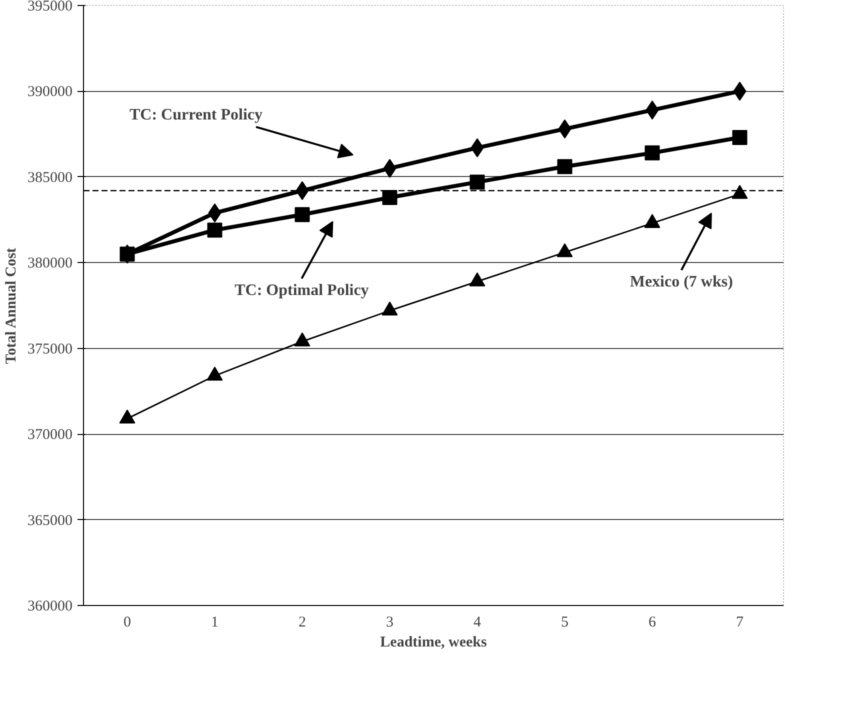 Image resolution: width=847 pixels, height=720 pixels. Describe the element at coordinates (196, 115) in the screenshot. I see `annotation: TC: Current Policy` at that location.